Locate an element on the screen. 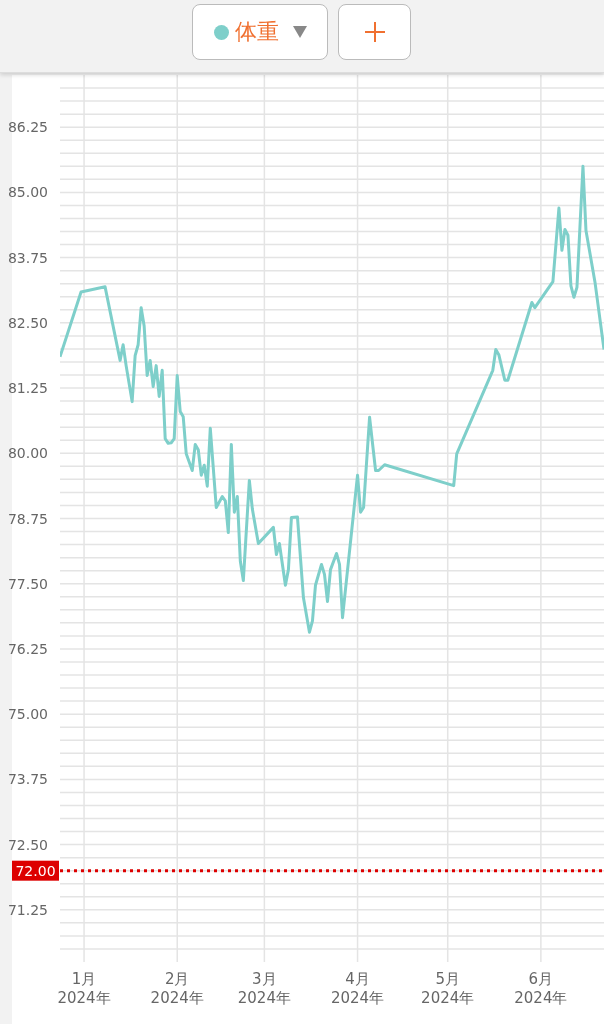 This screenshot has width=604, height=1024. y-tick-label: 77.50 is located at coordinates (27, 583).